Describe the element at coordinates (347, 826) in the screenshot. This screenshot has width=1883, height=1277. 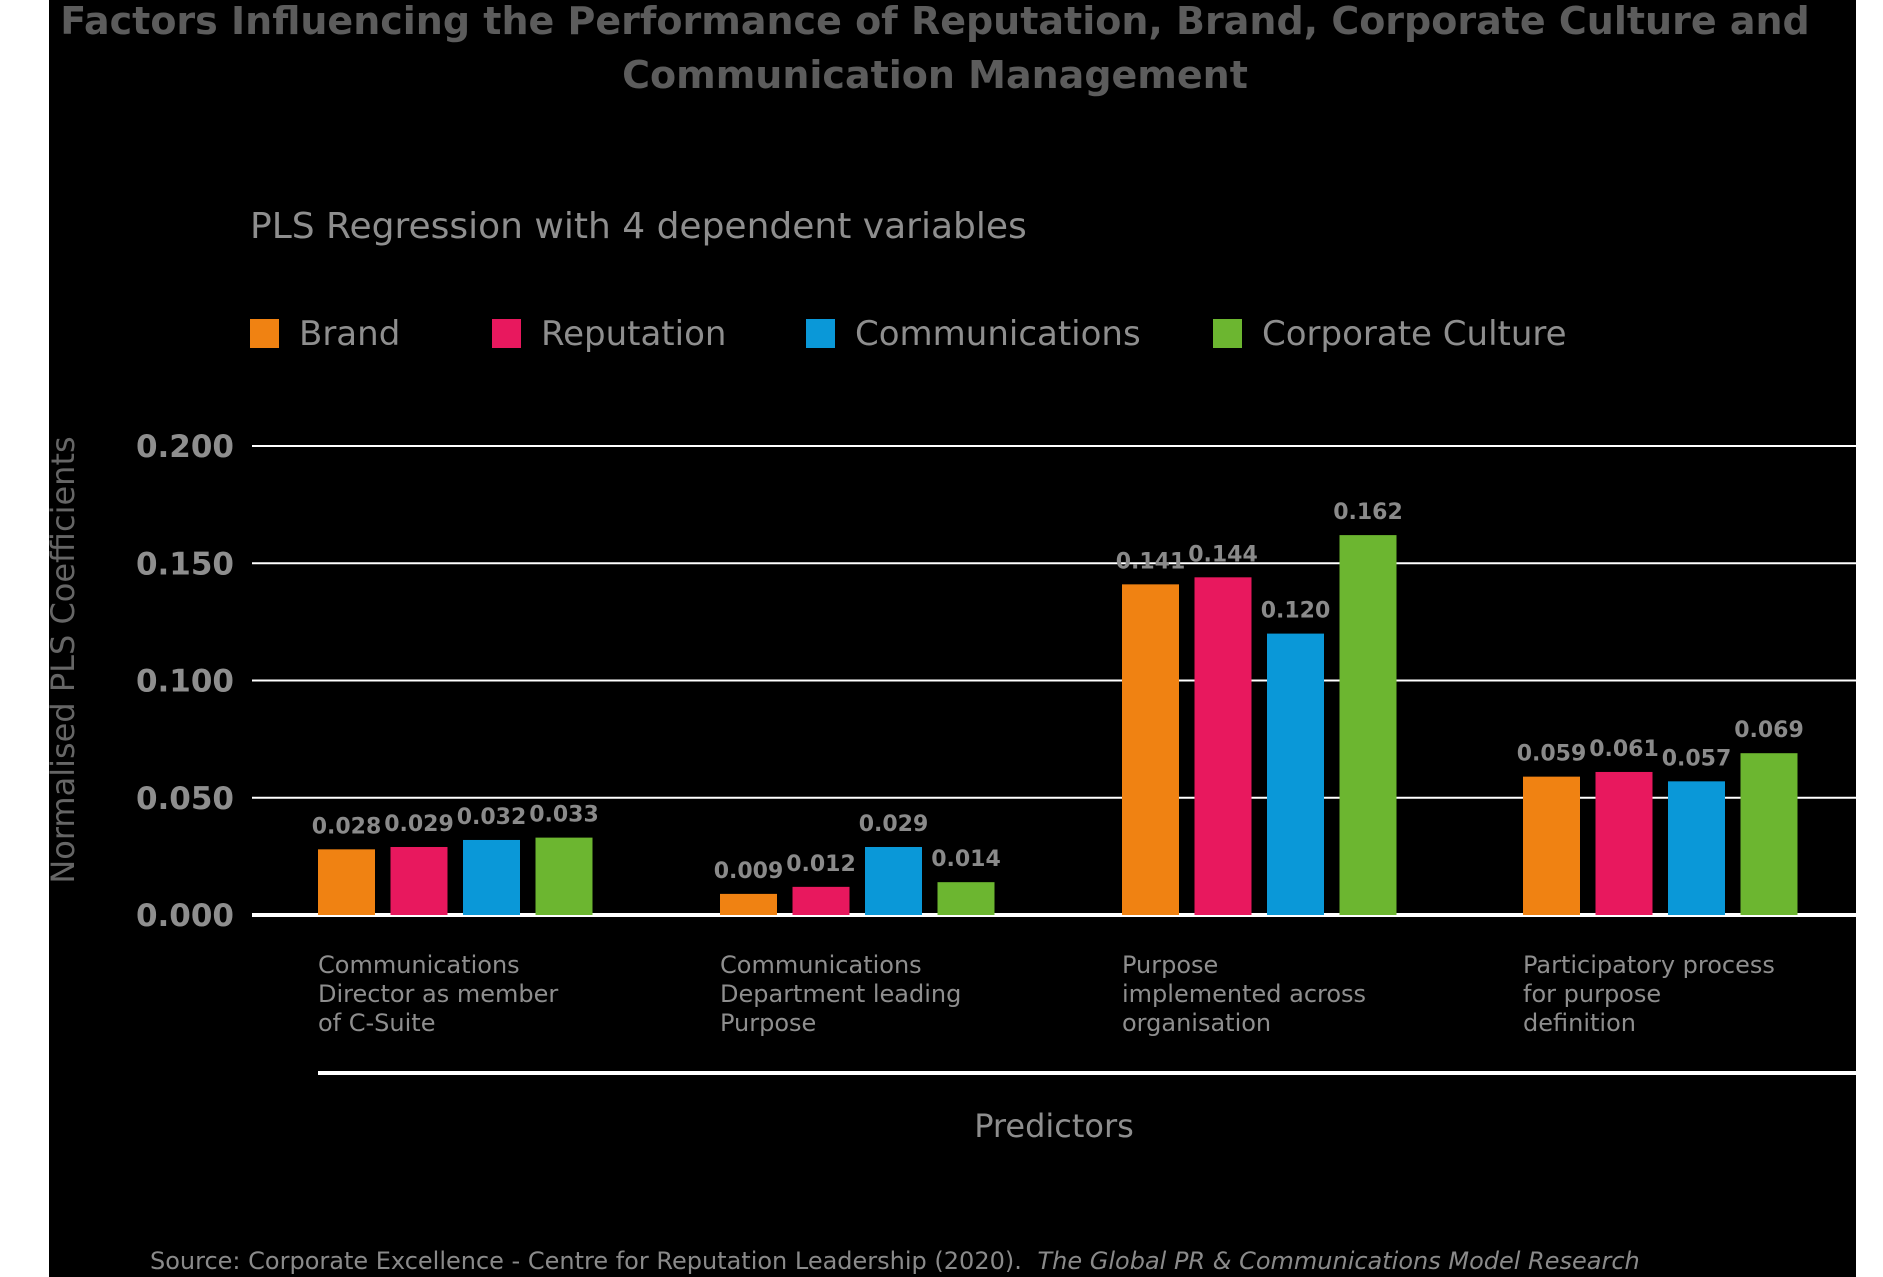
I see `data-label: 0.028` at that location.